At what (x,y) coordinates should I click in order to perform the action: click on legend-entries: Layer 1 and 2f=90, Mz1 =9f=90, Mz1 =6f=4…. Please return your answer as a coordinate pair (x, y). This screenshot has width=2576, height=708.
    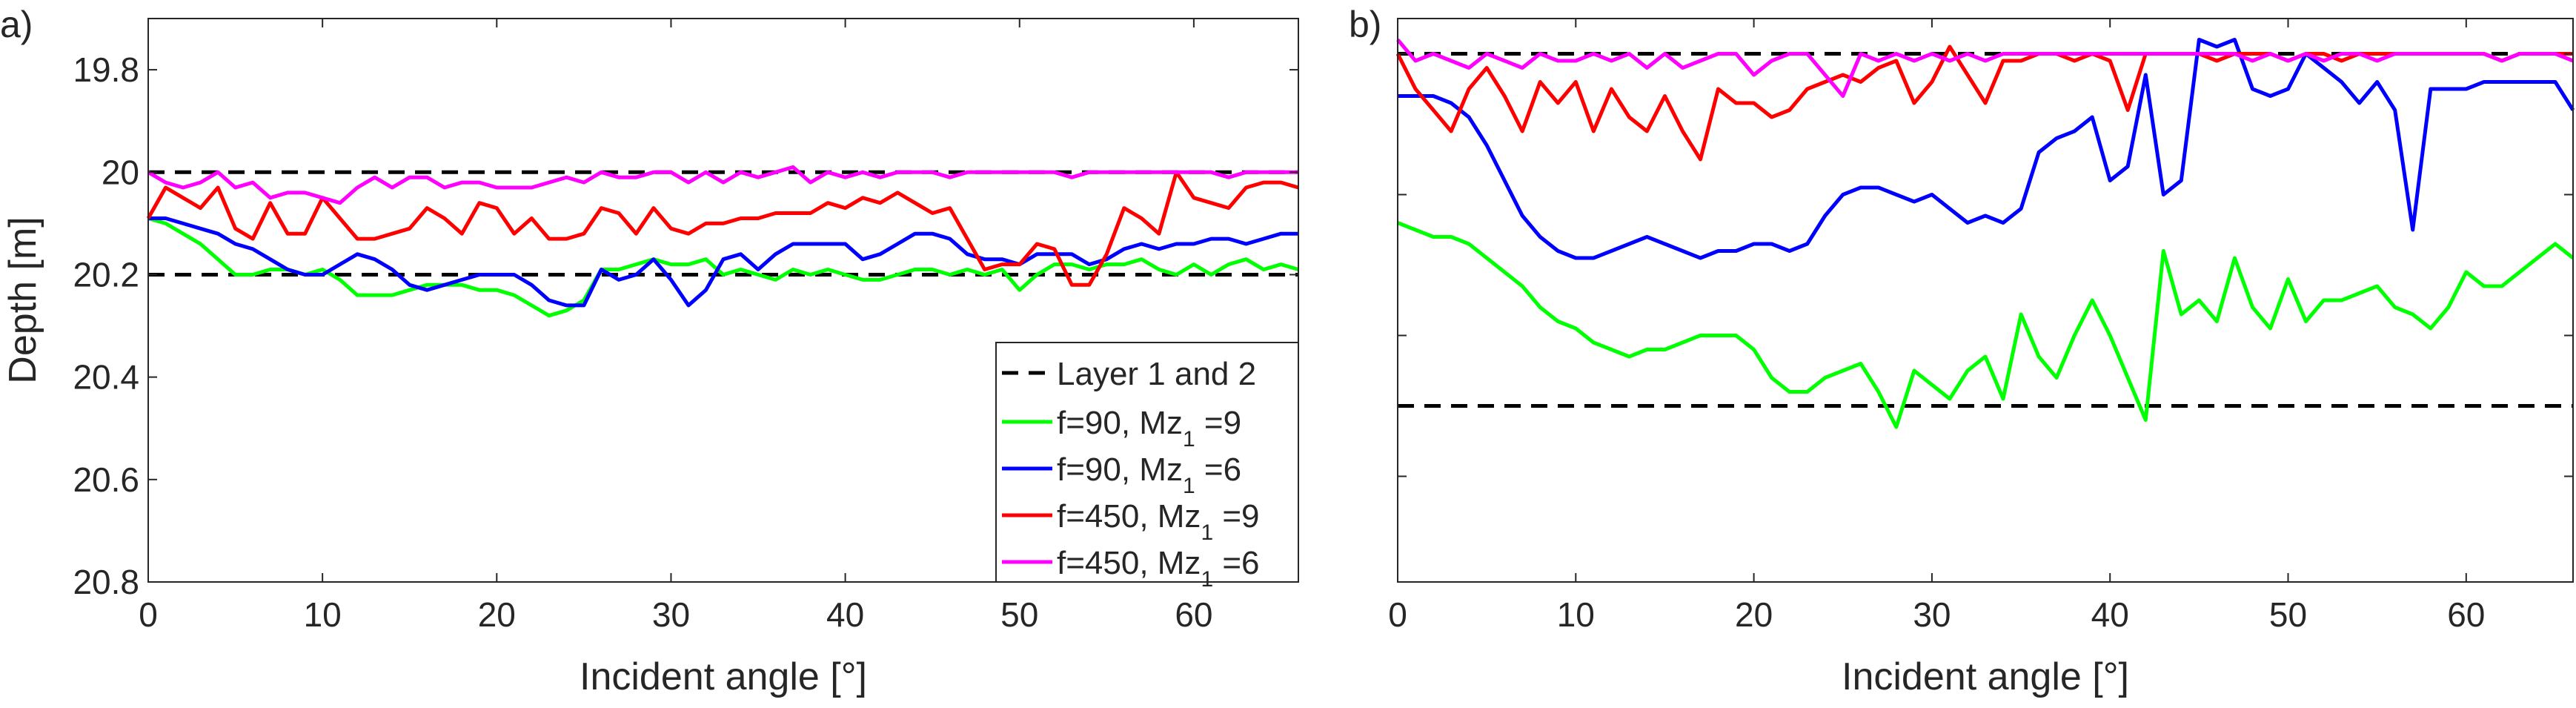
    Looking at the image, I should click on (1131, 474).